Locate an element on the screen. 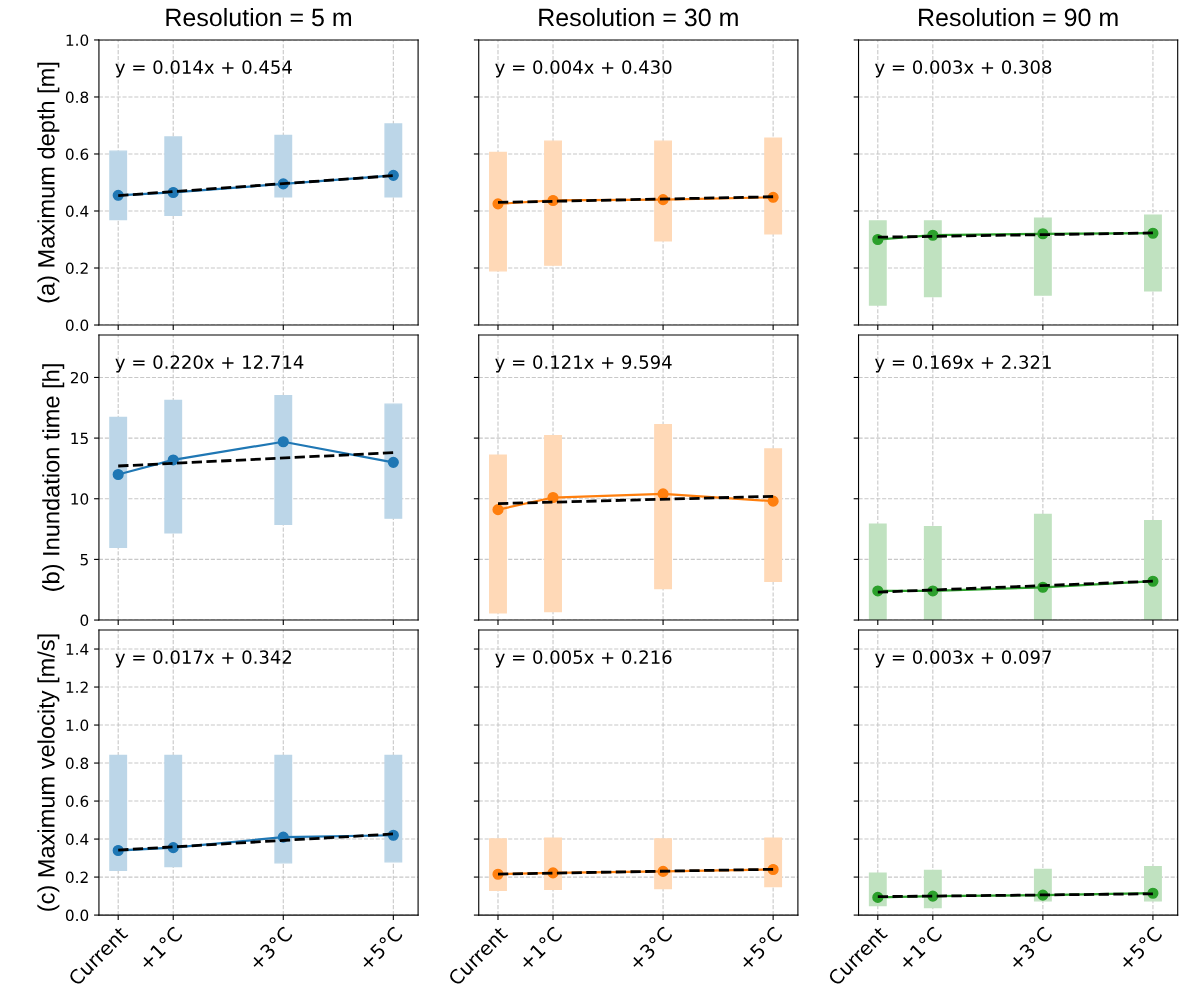 The image size is (1192, 999). y-axis-title: (c) Maximum velocity [m/s] is located at coordinates (48, 772).